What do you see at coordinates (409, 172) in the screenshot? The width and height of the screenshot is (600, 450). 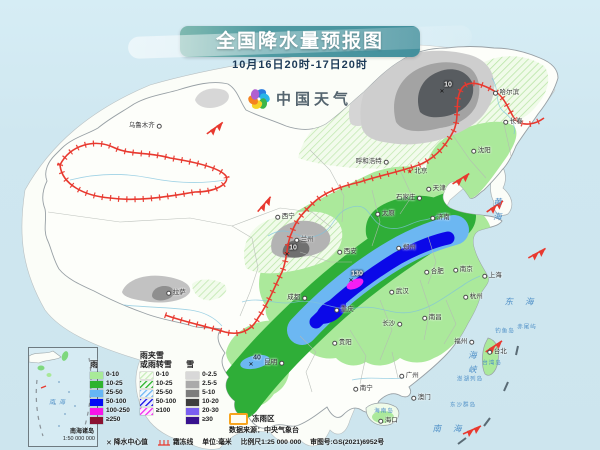 I see `capital-star-icon: ★` at bounding box center [409, 172].